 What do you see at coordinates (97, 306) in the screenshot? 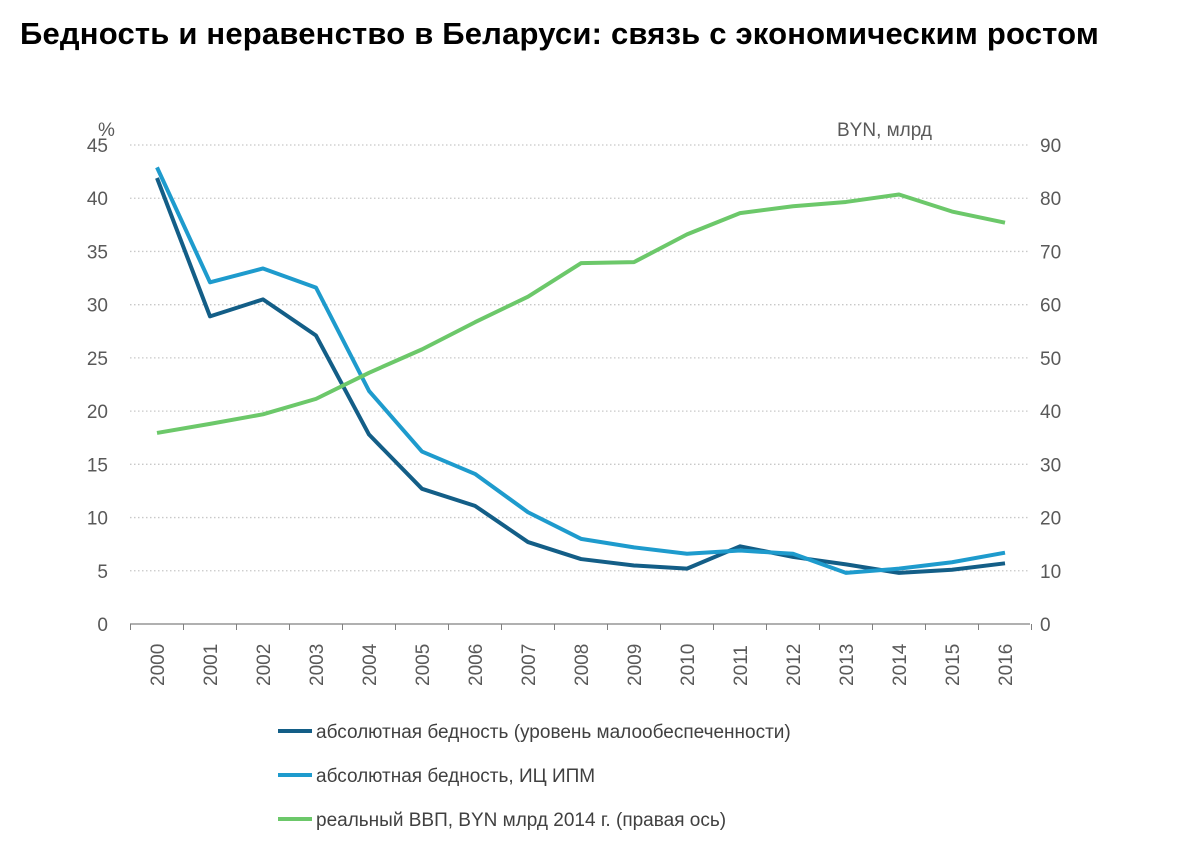
I see `y-left-tick-label: 30` at bounding box center [97, 306].